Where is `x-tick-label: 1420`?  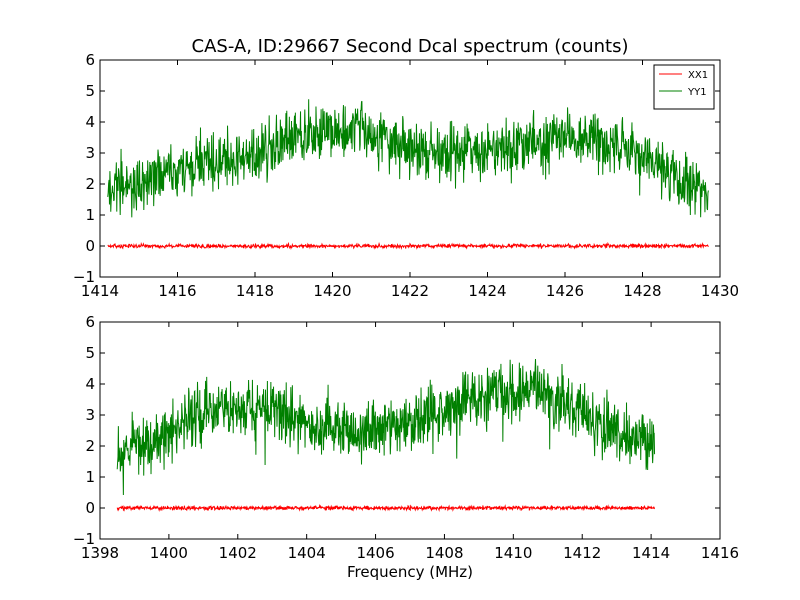 x-tick-label: 1420 is located at coordinates (332, 291).